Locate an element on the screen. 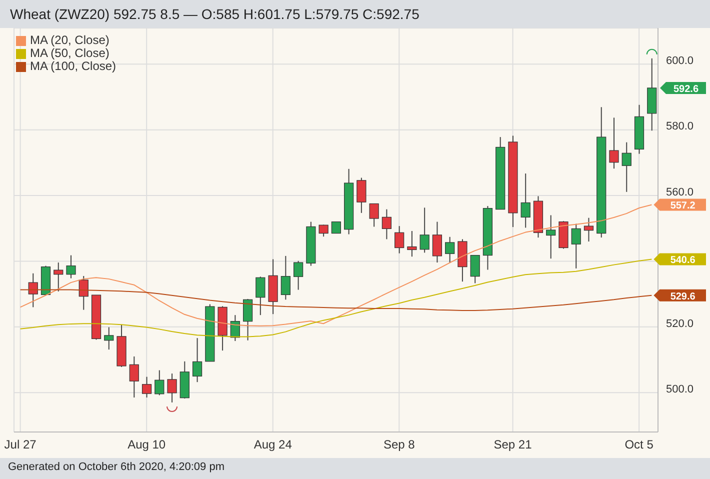  x-tick-label: Sep 8 is located at coordinates (399, 445).